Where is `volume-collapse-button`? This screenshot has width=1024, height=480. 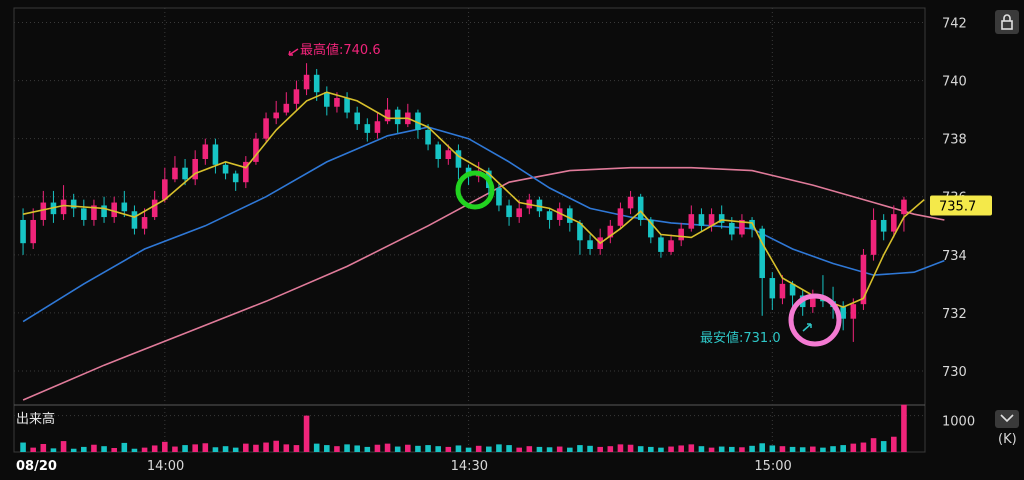 volume-collapse-button is located at coordinates (1007, 419).